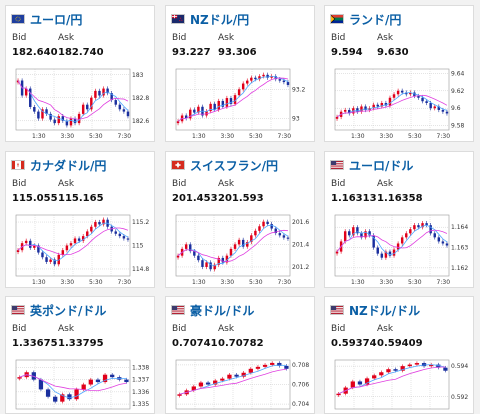 The image size is (480, 414). I want to click on card-title: NZドル/円, so click(210, 19).